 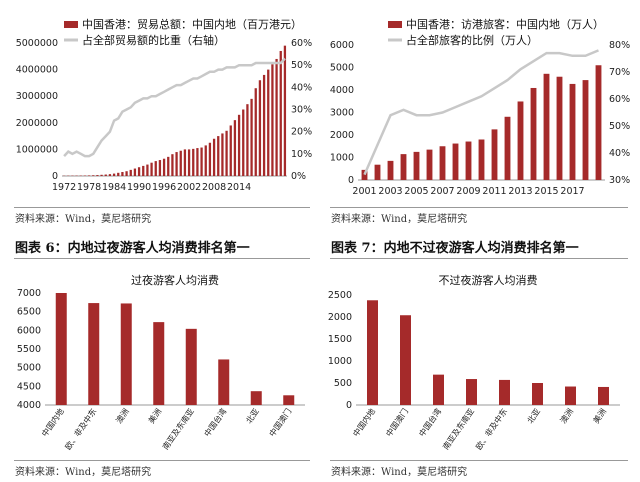 What do you see at coordinates (37, 43) in the screenshot?
I see `y-left-tick-label: 5000000` at bounding box center [37, 43].